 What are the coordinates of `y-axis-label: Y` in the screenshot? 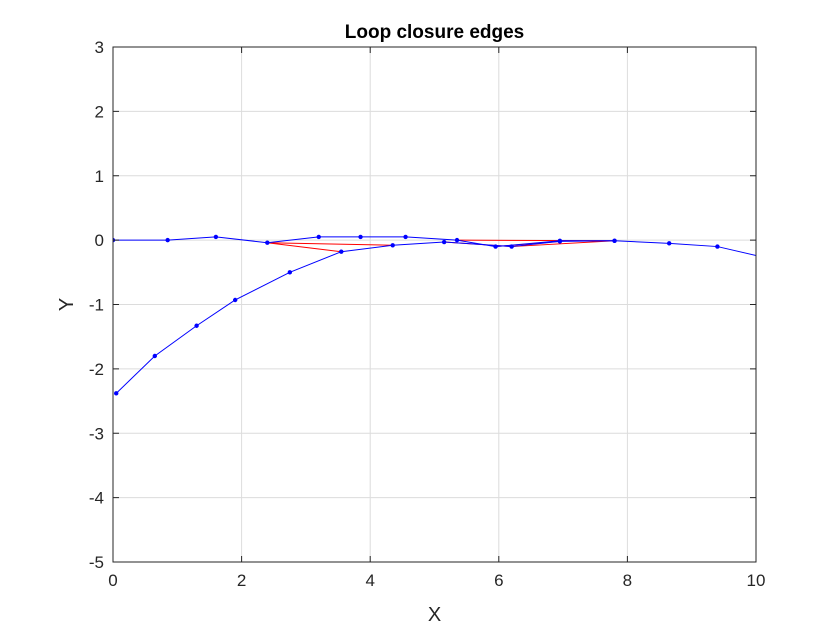 It's located at (67, 304).